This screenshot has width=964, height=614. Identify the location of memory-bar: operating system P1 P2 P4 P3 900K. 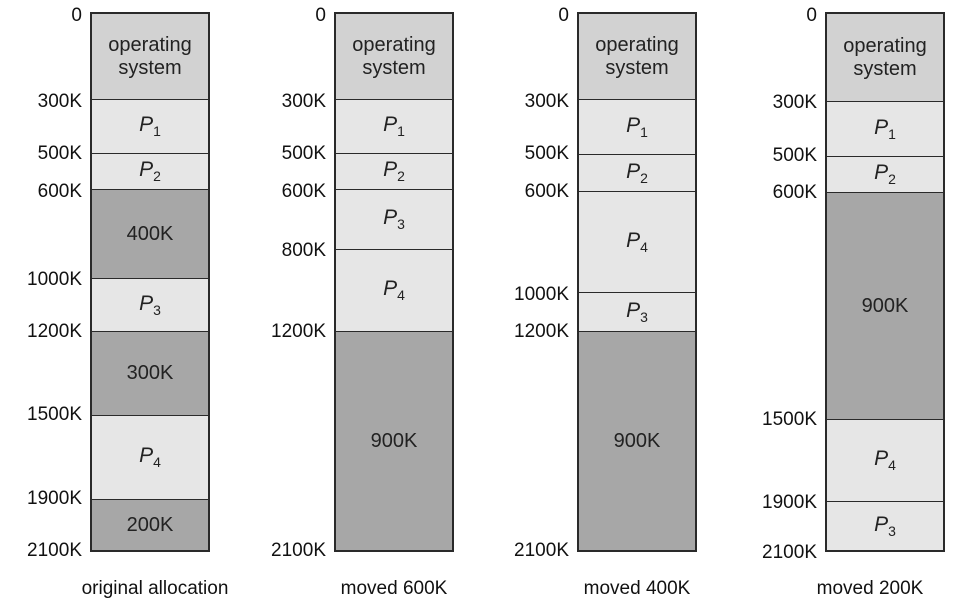
(637, 282).